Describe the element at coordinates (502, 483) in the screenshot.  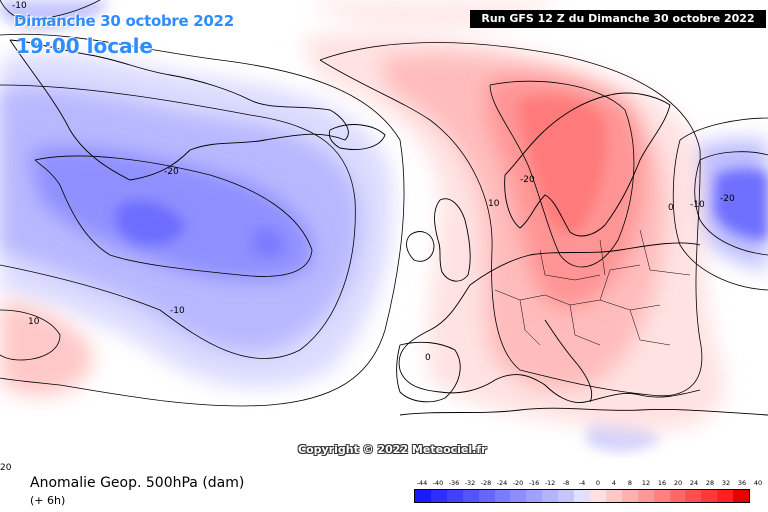
I see `scale-label: -24` at that location.